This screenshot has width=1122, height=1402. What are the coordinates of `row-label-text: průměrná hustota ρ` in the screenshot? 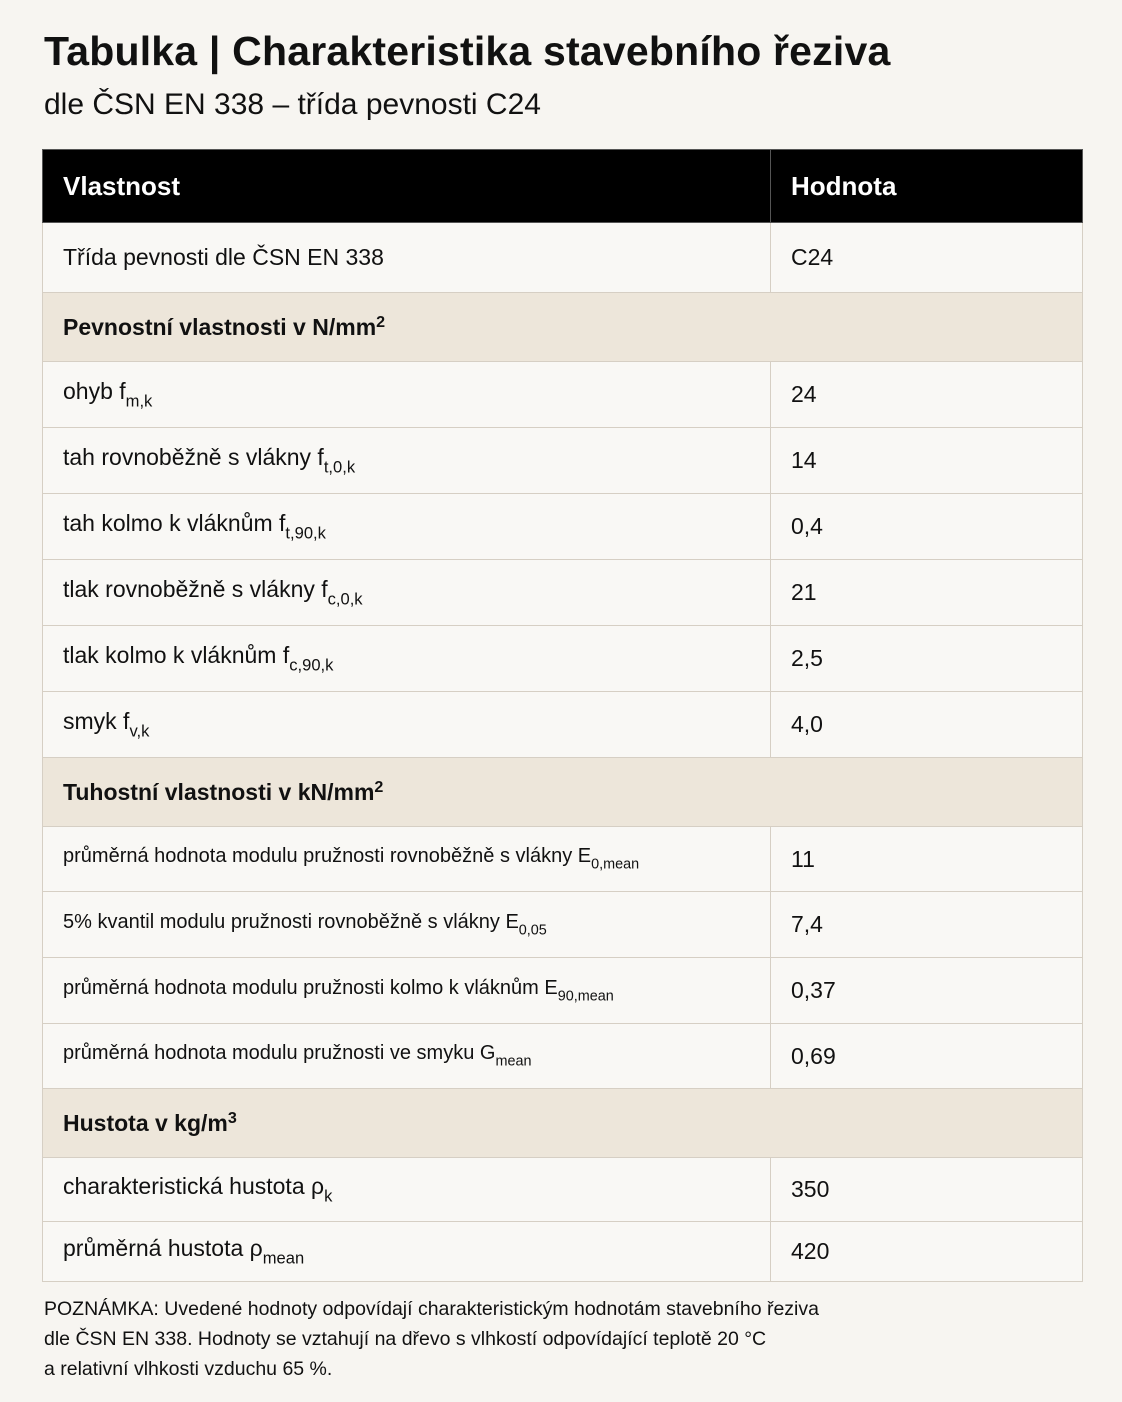 It's located at (163, 1247).